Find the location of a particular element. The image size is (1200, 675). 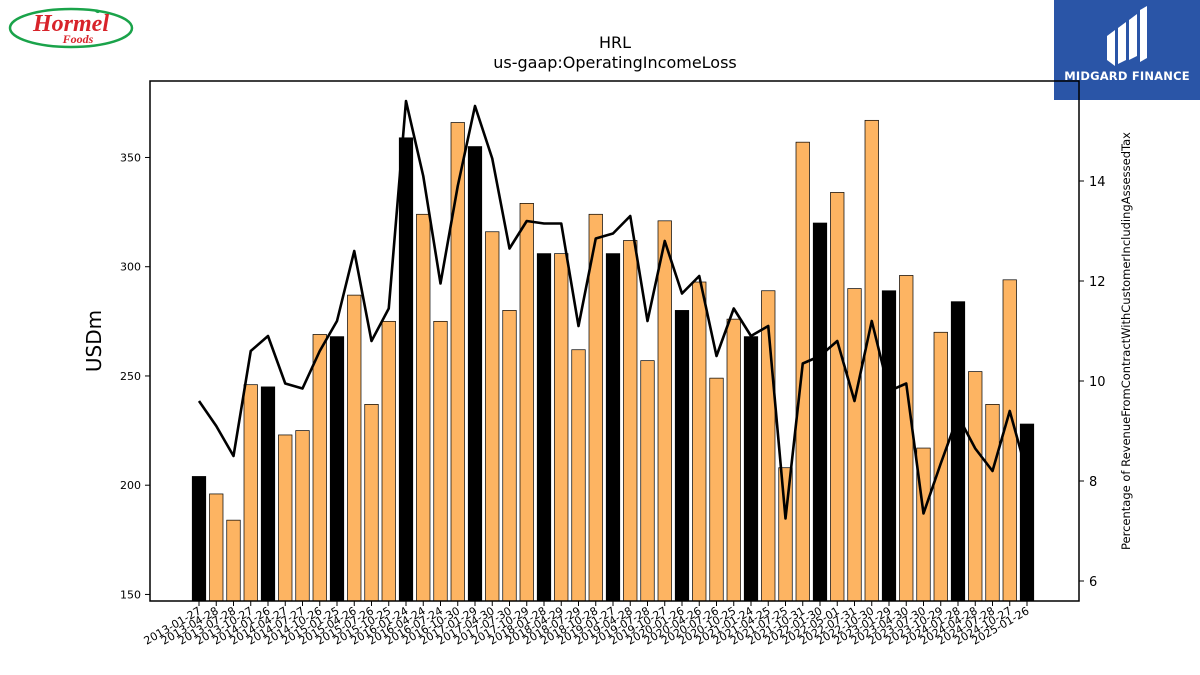

y-axis-label: USDm is located at coordinates (94, 341).